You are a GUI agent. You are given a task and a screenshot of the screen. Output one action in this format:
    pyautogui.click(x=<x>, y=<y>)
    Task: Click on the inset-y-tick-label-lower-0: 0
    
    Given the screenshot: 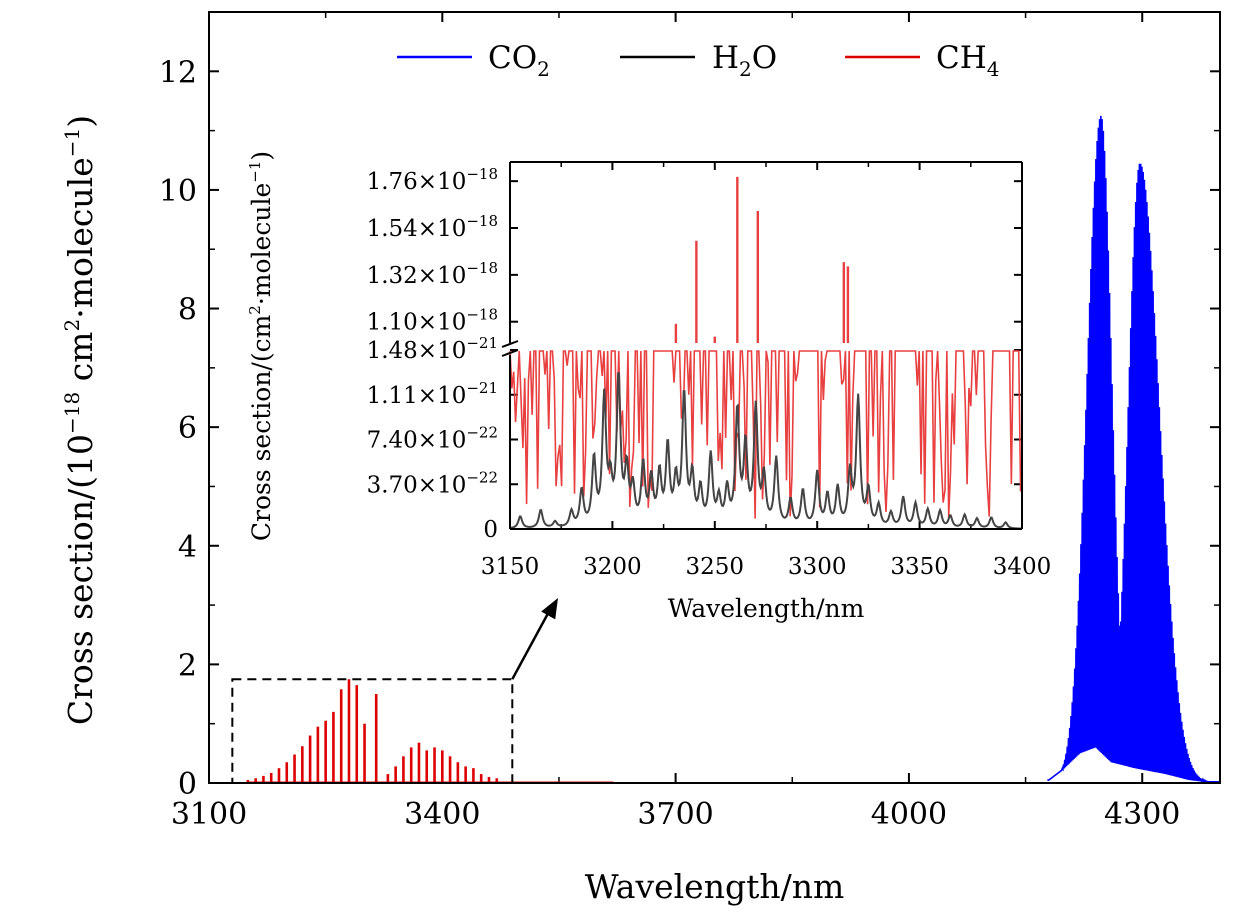 What is the action you would take?
    pyautogui.click(x=490, y=530)
    